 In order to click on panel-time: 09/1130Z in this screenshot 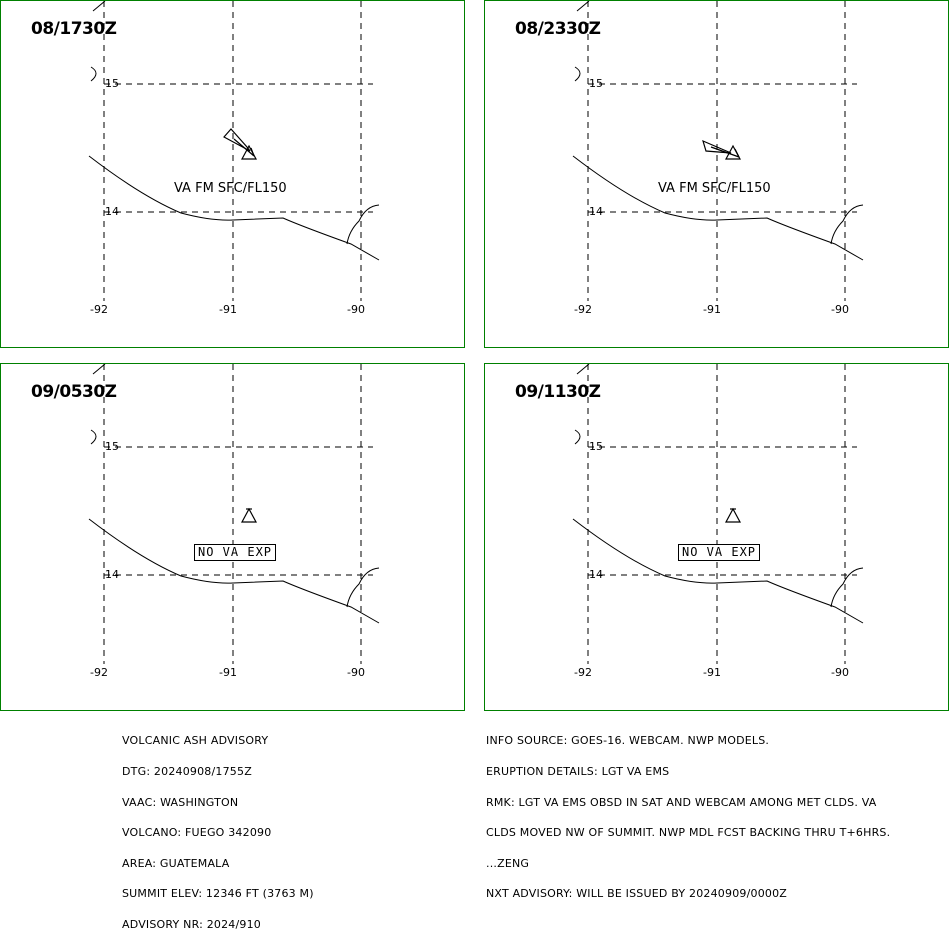, I will do `click(558, 392)`.